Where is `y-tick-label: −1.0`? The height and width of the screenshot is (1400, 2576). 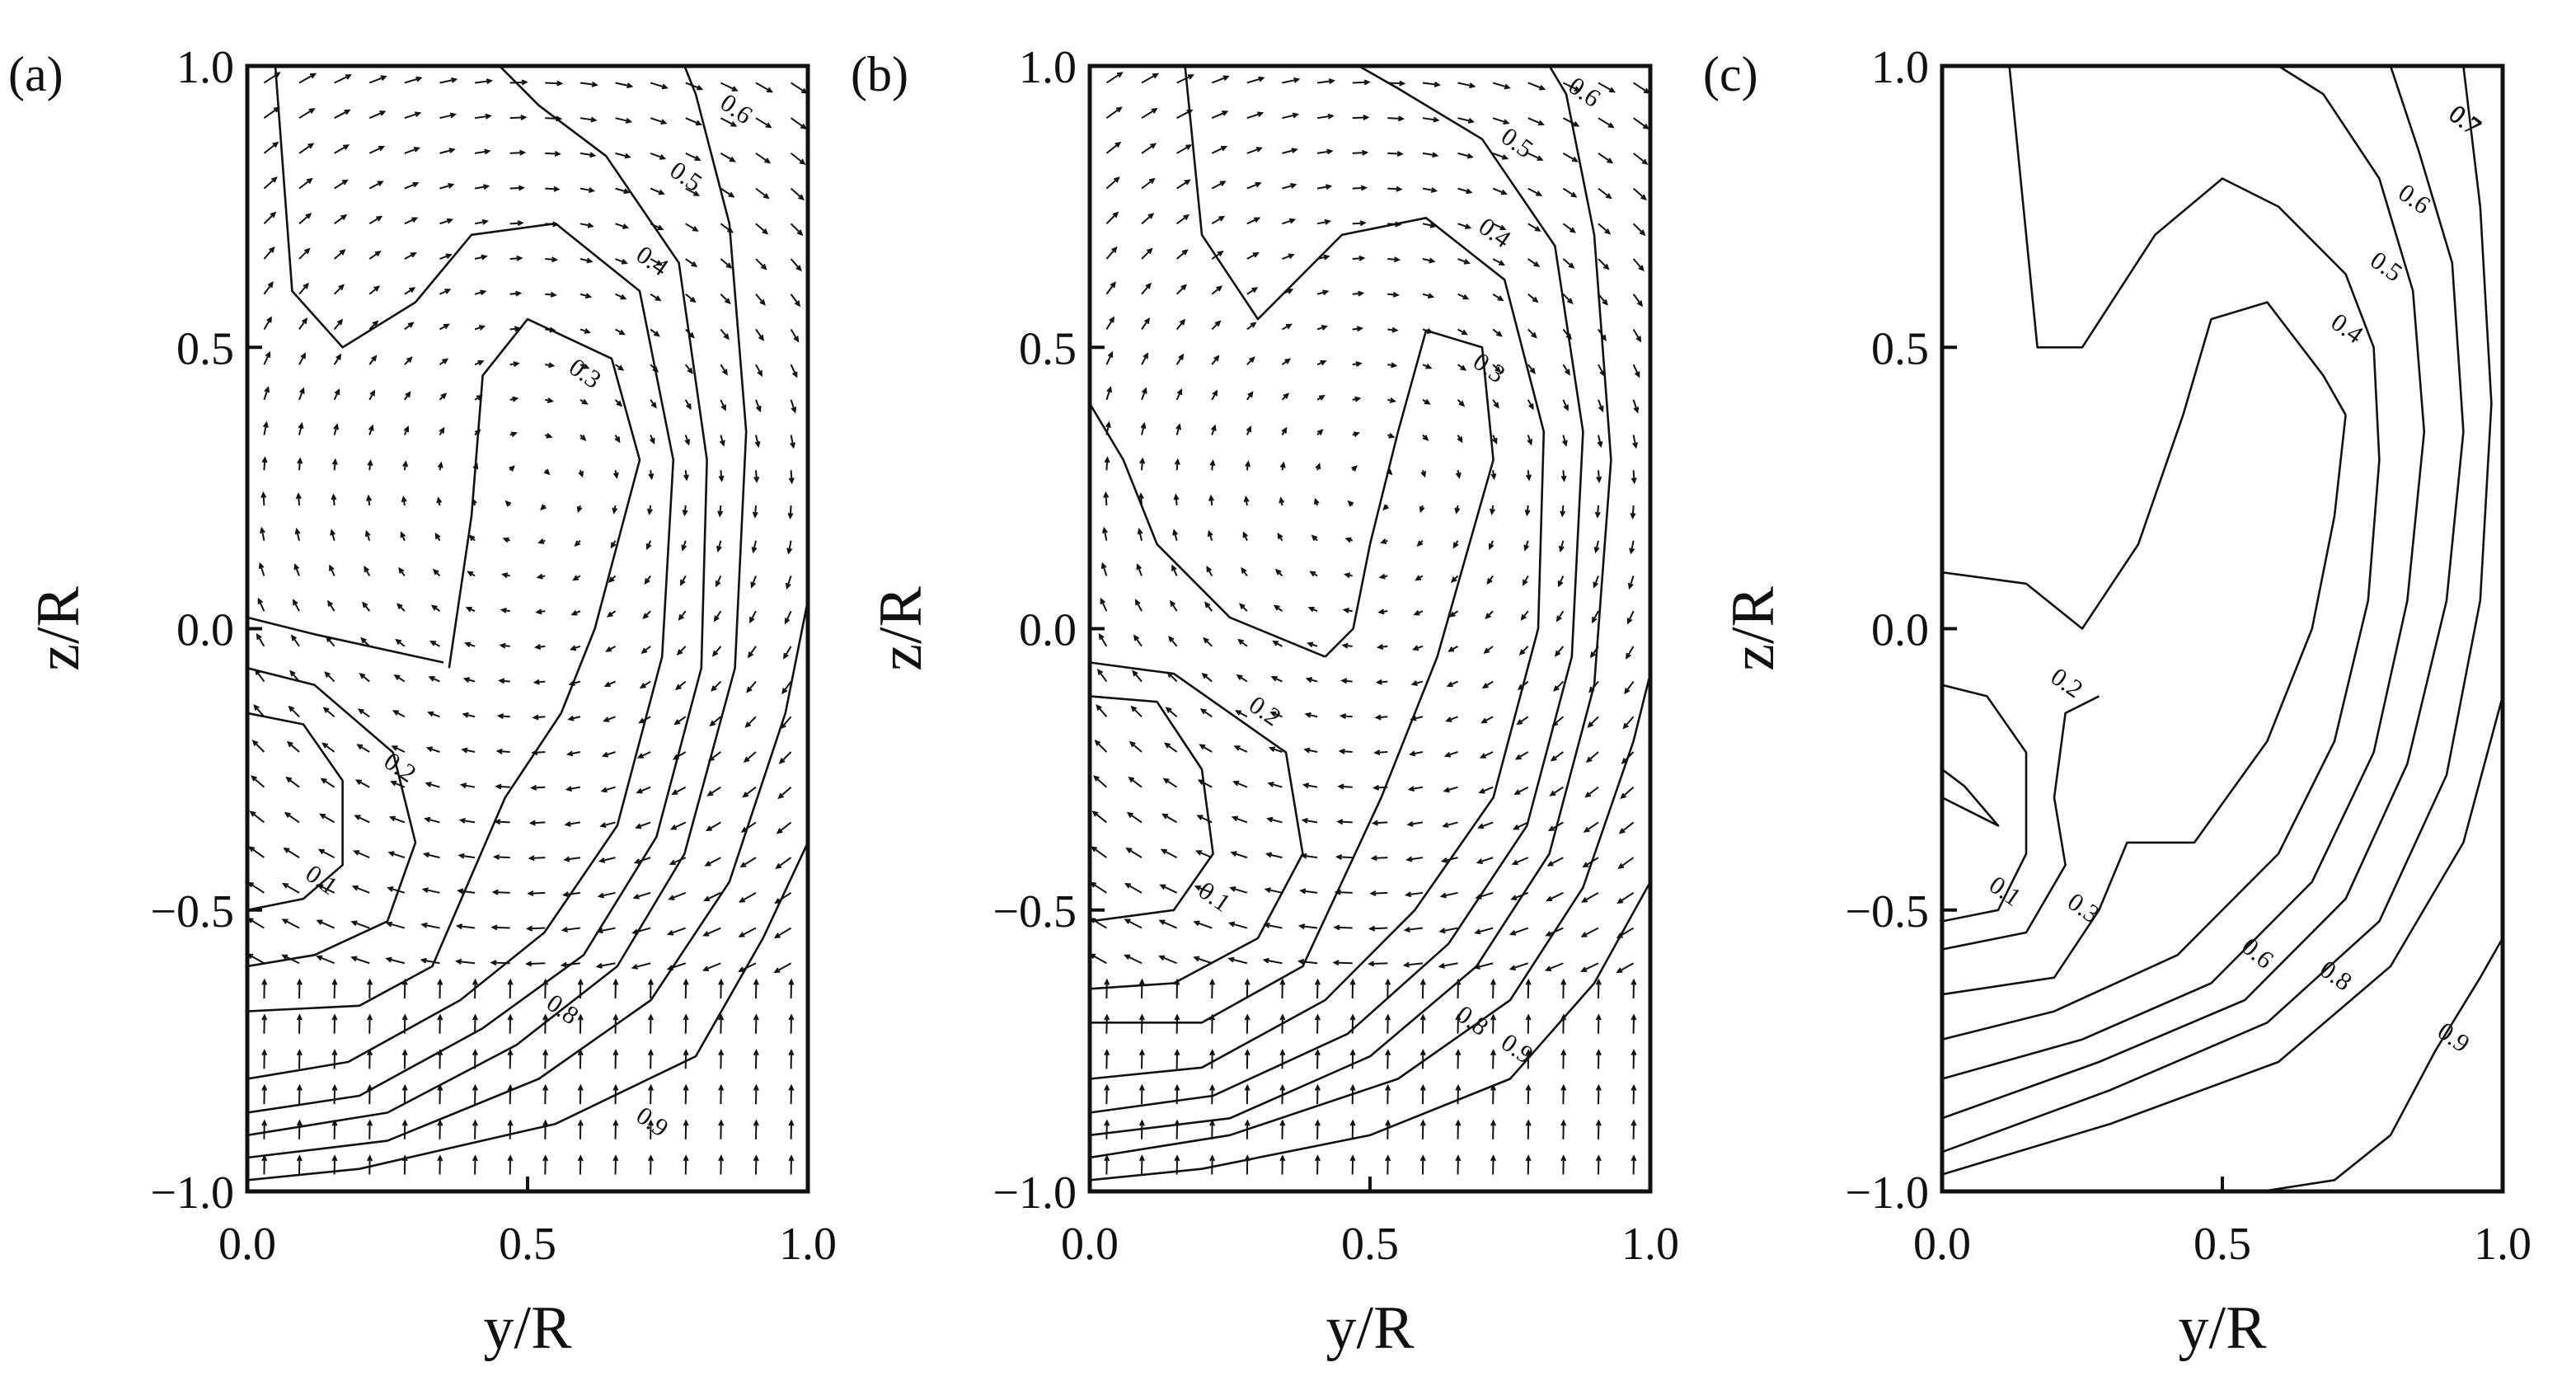
y-tick-label: −1.0 is located at coordinates (1035, 1193).